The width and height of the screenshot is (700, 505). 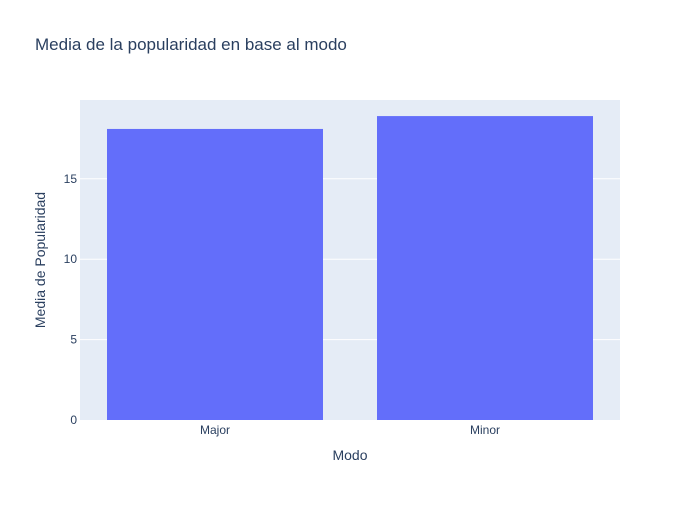 I want to click on y-axis-title: Media de Popularidad, so click(x=40, y=260).